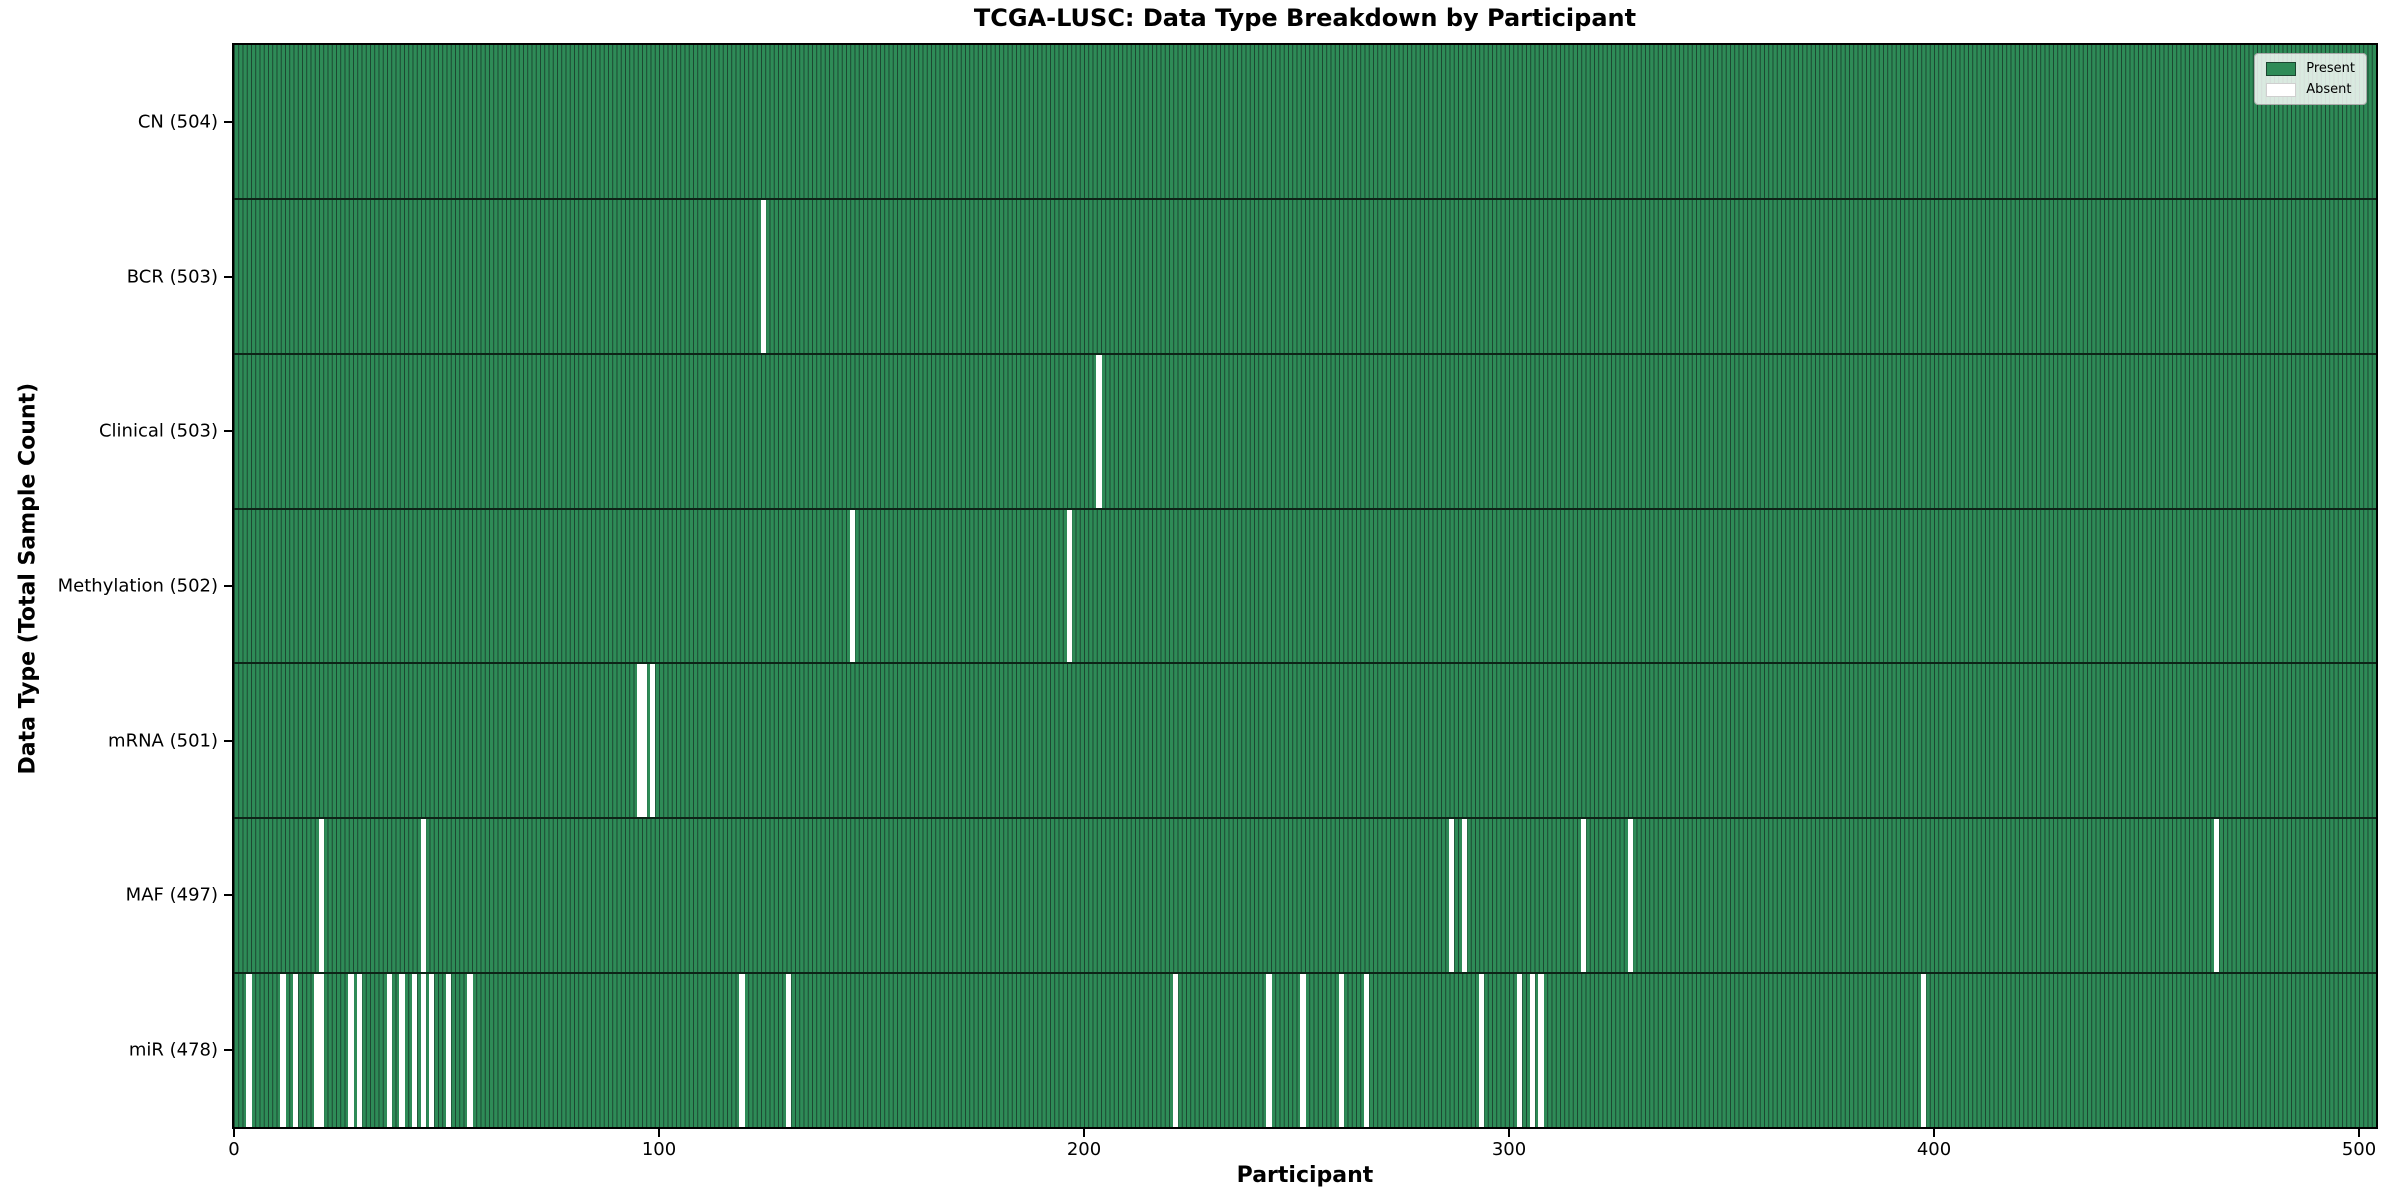  What do you see at coordinates (171, 895) in the screenshot?
I see `ytick-label-MAF: MAF (497)` at bounding box center [171, 895].